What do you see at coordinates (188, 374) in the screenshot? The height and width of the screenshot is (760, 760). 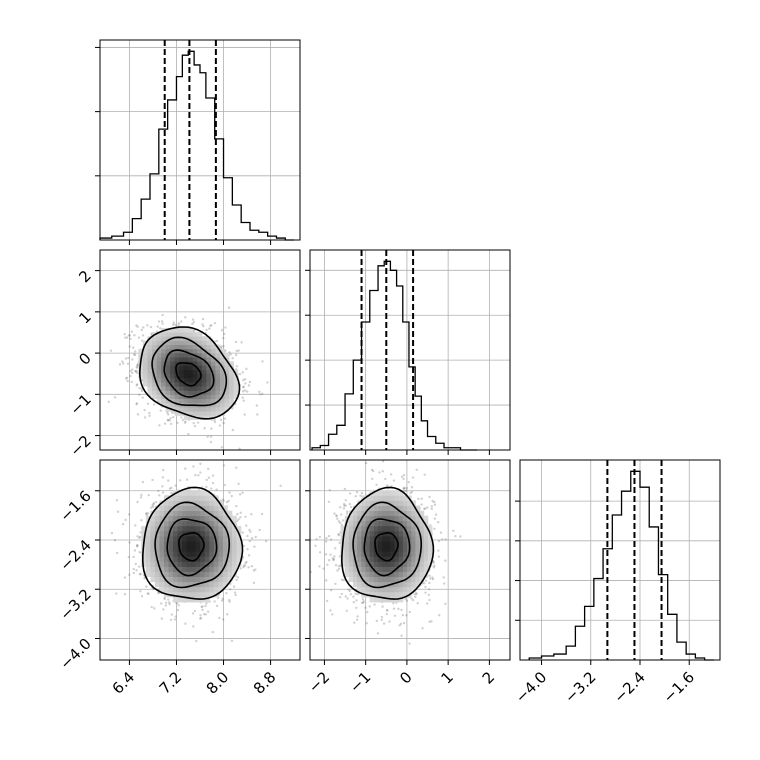 I see `contour-line` at bounding box center [188, 374].